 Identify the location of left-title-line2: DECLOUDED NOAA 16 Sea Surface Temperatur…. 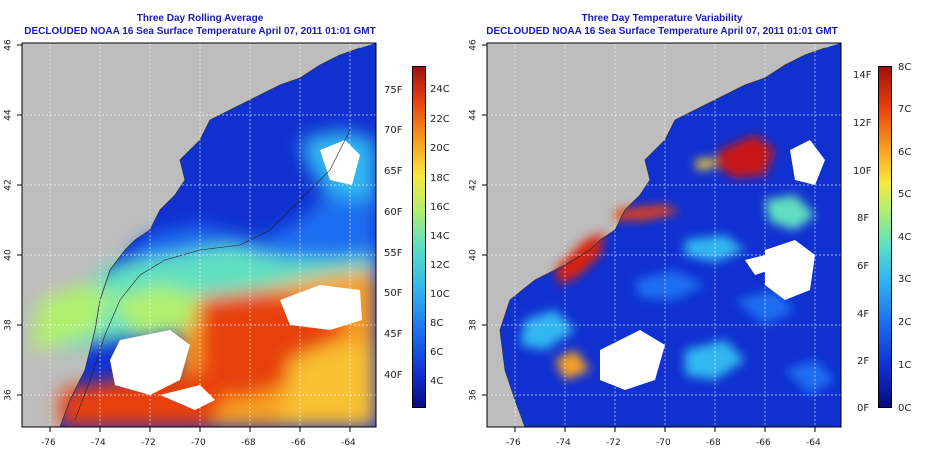
(200, 31).